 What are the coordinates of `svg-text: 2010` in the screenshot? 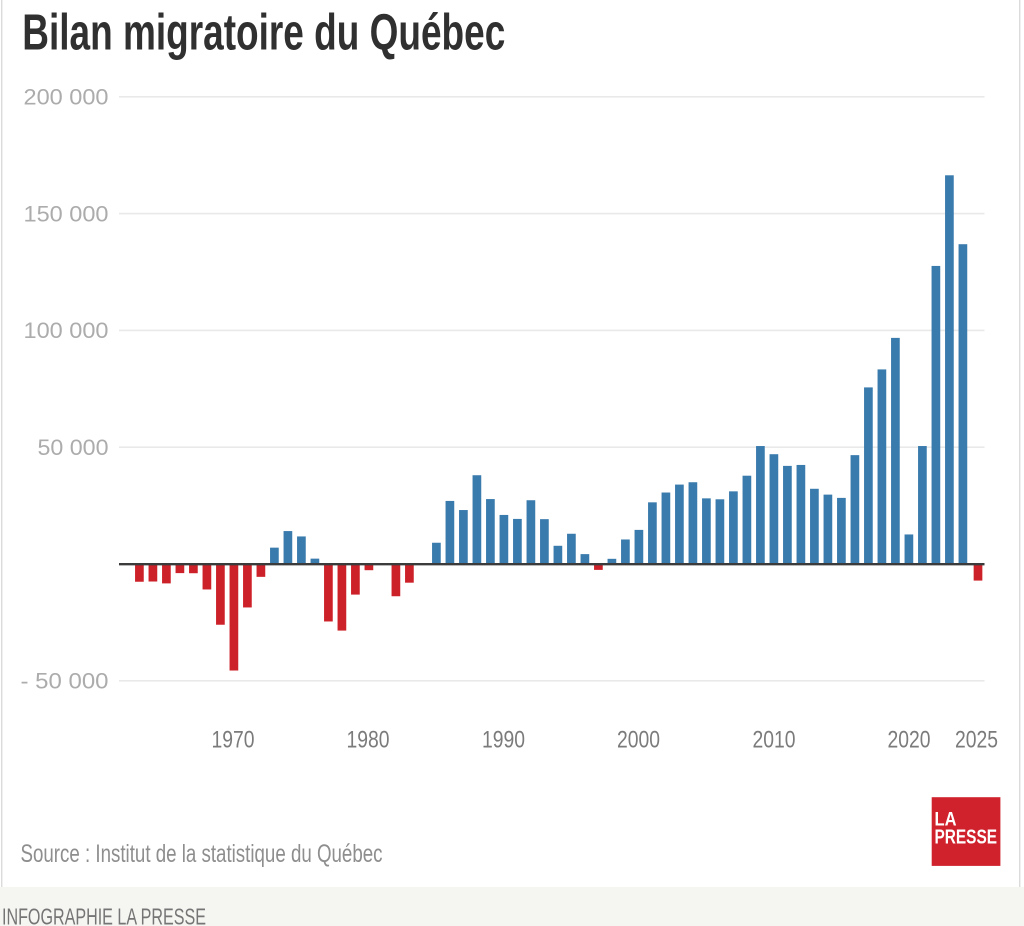 It's located at (774, 740).